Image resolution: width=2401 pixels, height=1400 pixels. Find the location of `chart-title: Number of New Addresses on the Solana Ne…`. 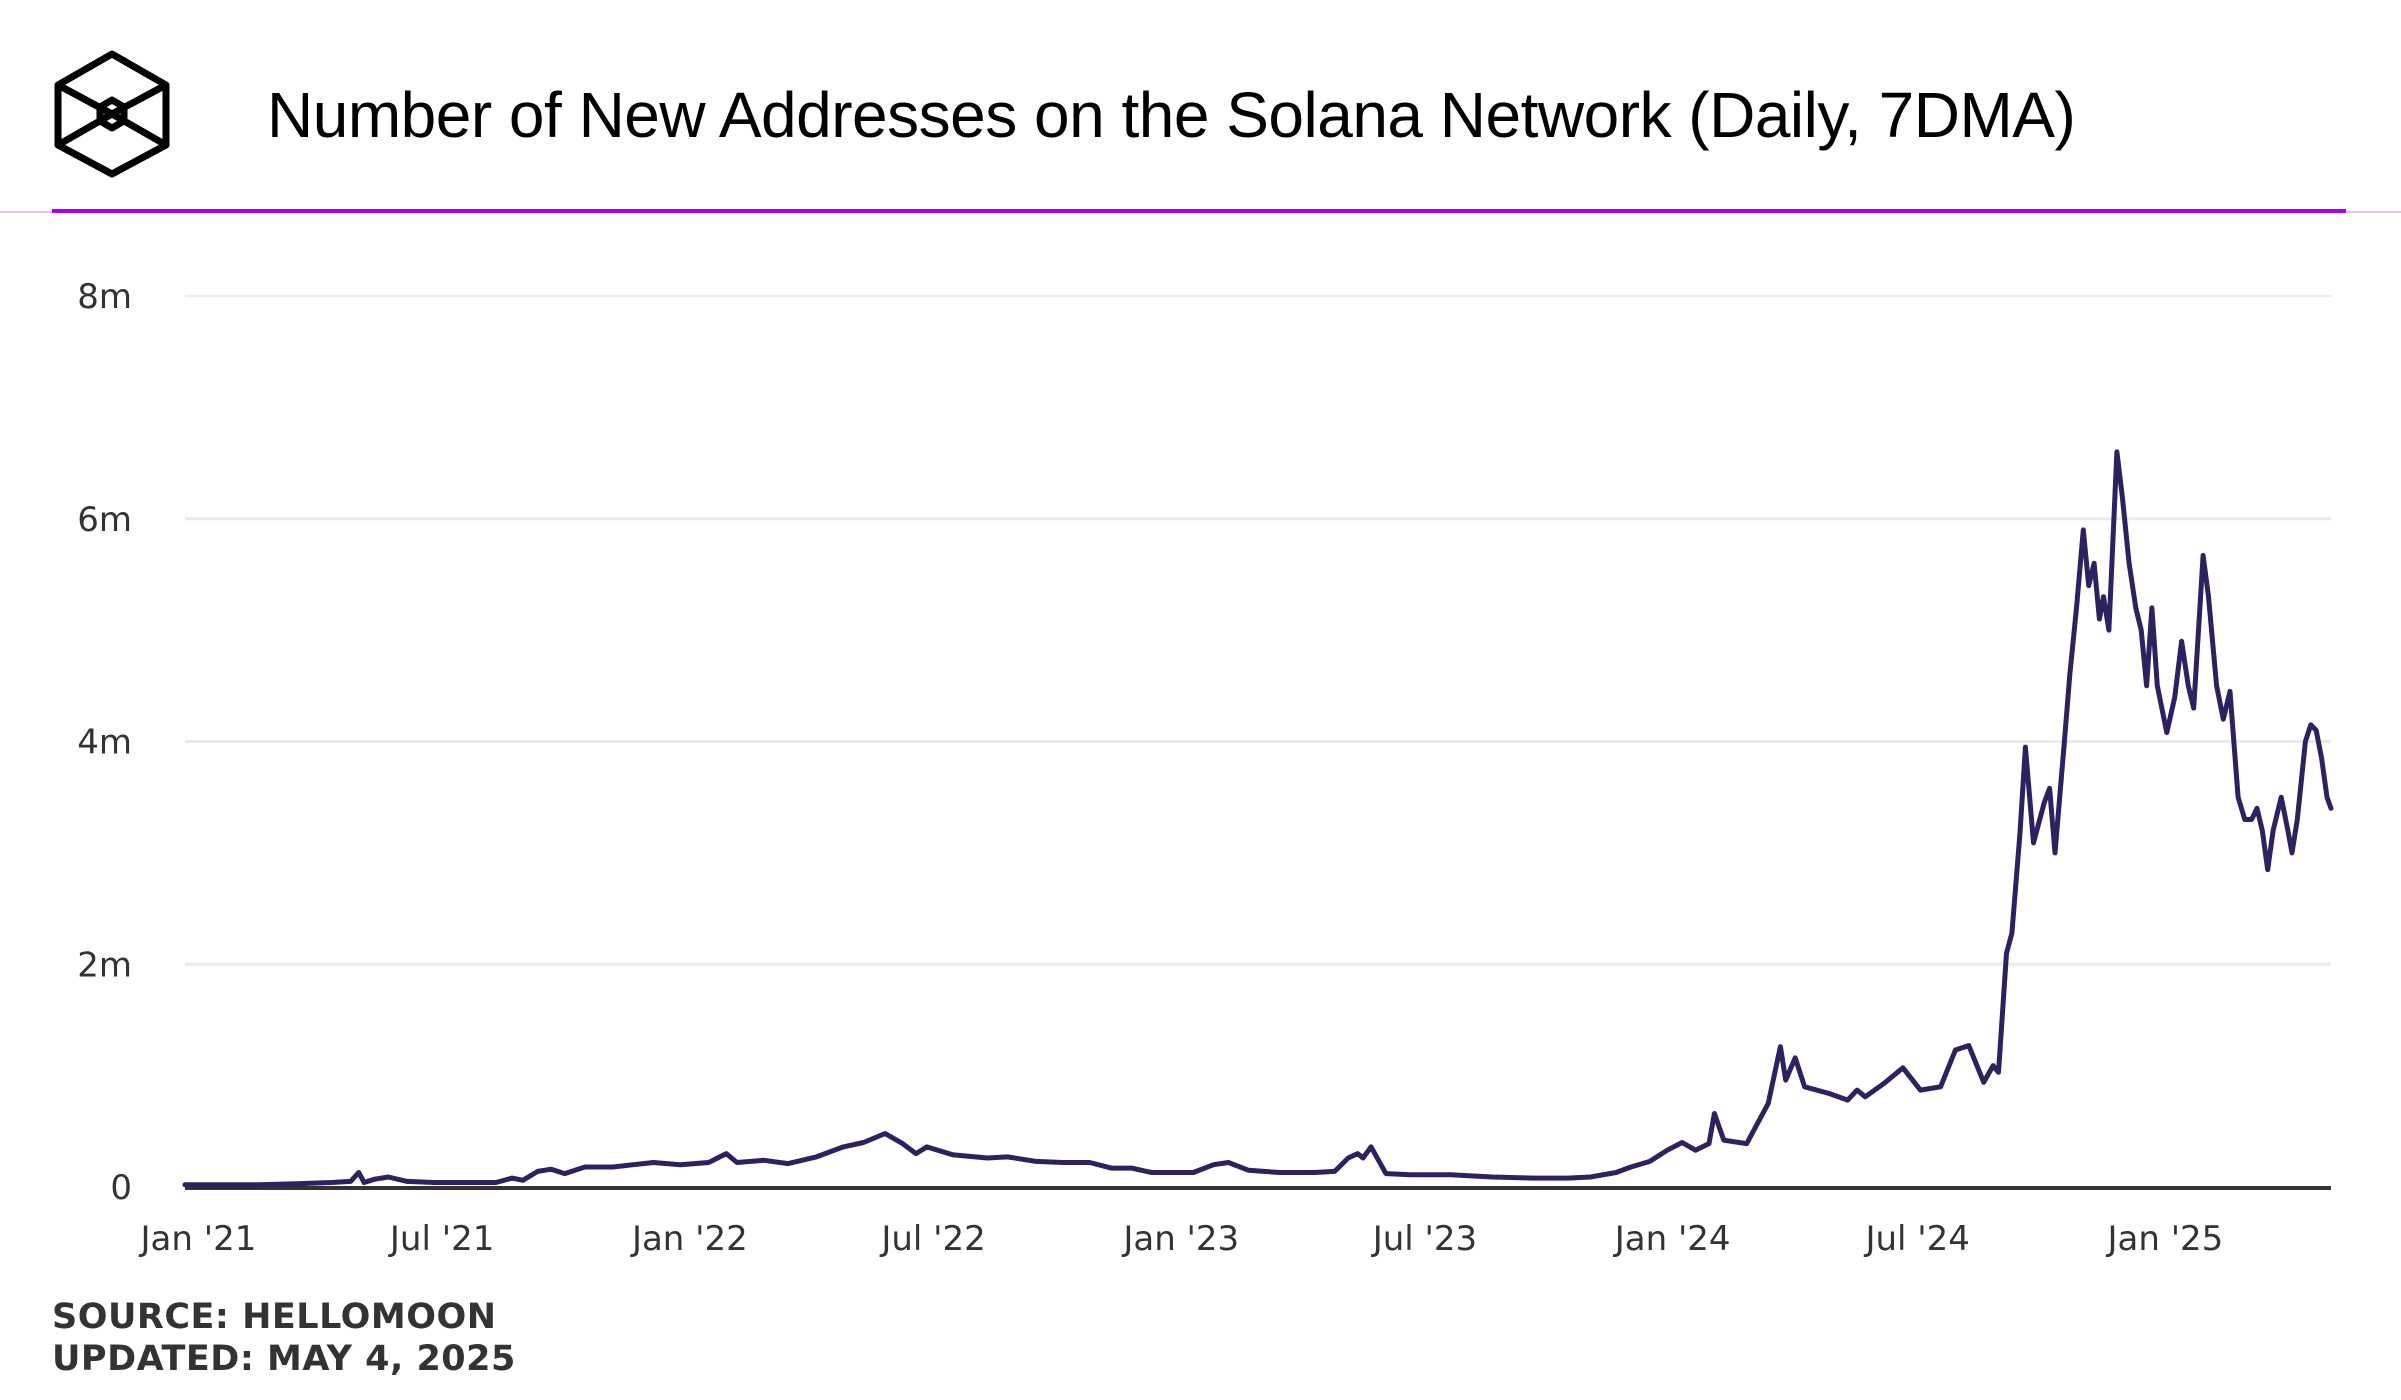

chart-title: Number of New Addresses on the Solana Ne… is located at coordinates (1171, 115).